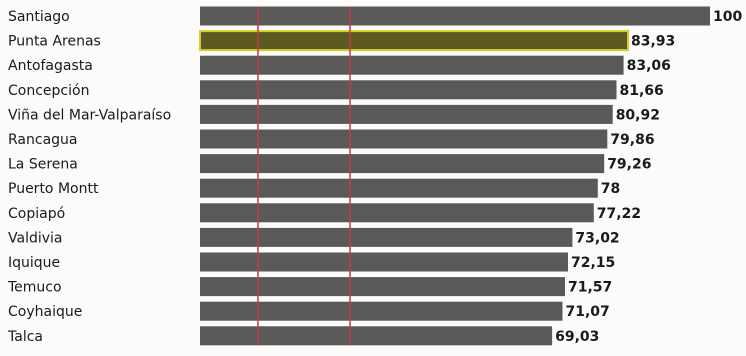 This screenshot has height=356, width=746. Describe the element at coordinates (588, 312) in the screenshot. I see `value-label-12: 71,07` at that location.